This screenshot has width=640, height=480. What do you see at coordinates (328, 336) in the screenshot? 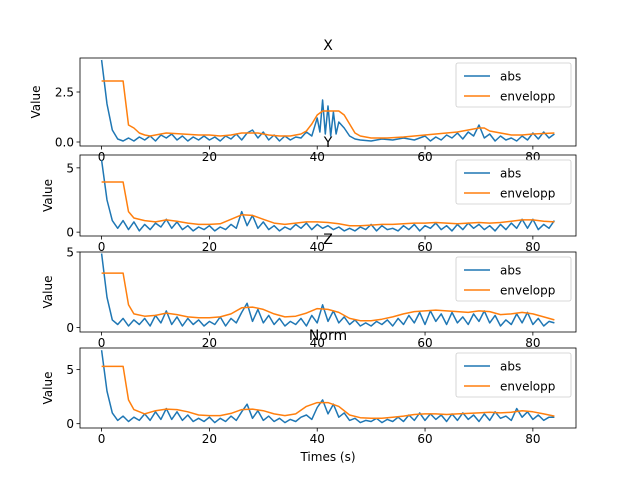
I see `axes-title: Norm` at bounding box center [328, 336].